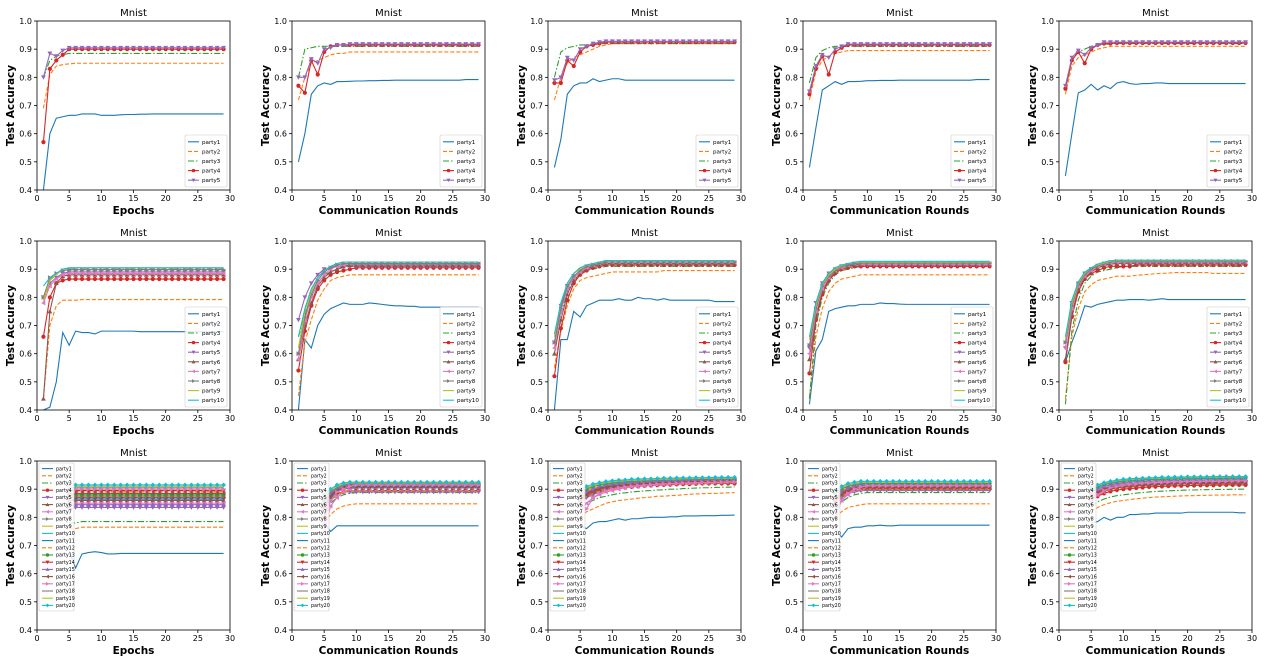  Describe the element at coordinates (319, 520) in the screenshot. I see `legend-entry-party8: party8` at that location.